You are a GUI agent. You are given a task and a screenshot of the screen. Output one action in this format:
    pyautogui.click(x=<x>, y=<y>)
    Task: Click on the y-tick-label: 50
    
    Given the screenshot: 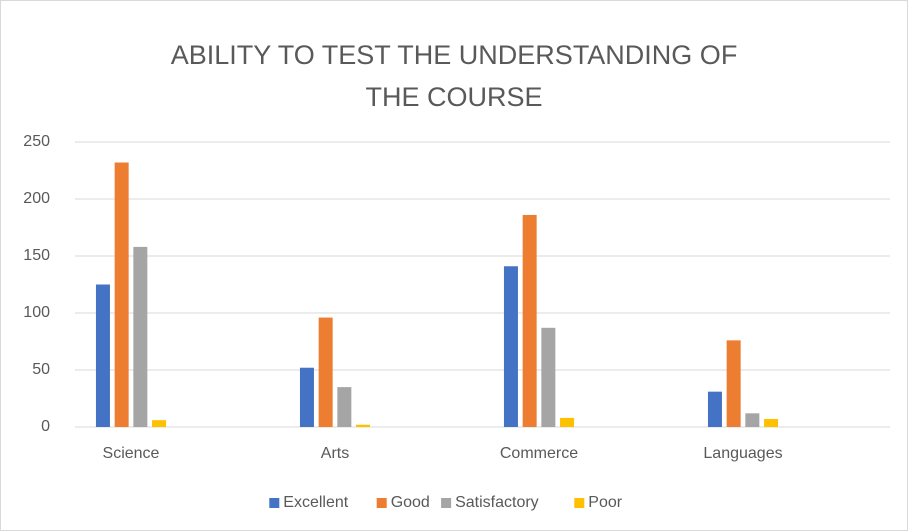 What is the action you would take?
    pyautogui.click(x=41, y=369)
    